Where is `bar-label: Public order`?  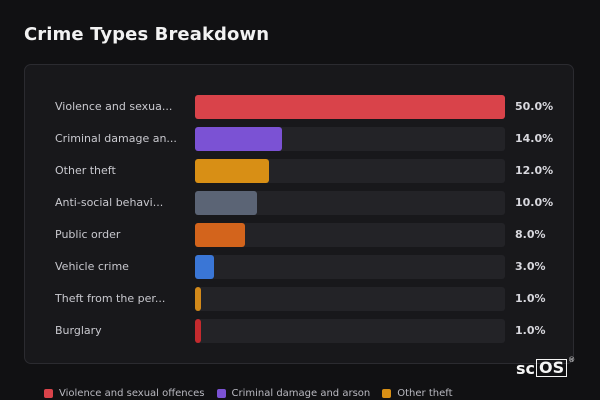 bar-label: Public order is located at coordinates (88, 234).